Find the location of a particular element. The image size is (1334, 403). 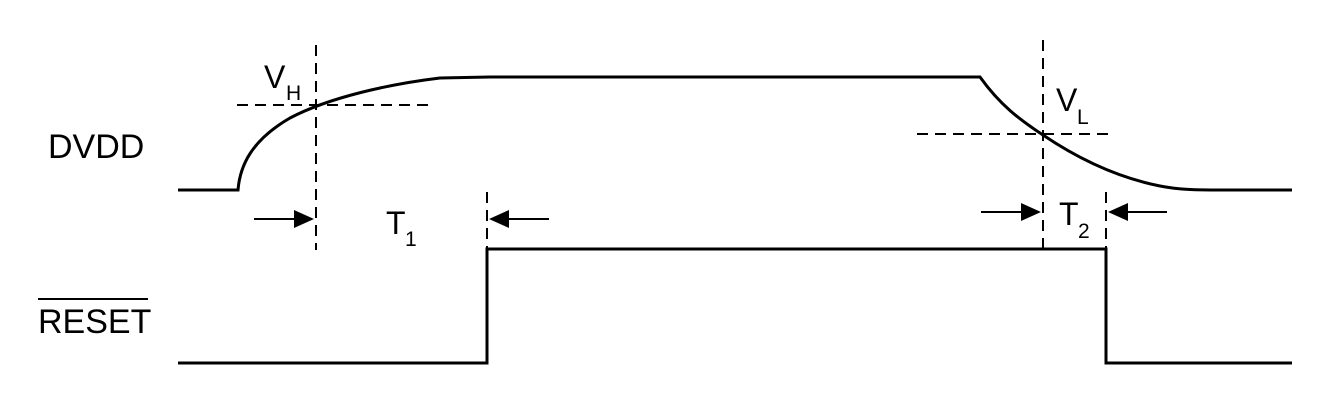

vh-label-main: V is located at coordinates (275, 77).